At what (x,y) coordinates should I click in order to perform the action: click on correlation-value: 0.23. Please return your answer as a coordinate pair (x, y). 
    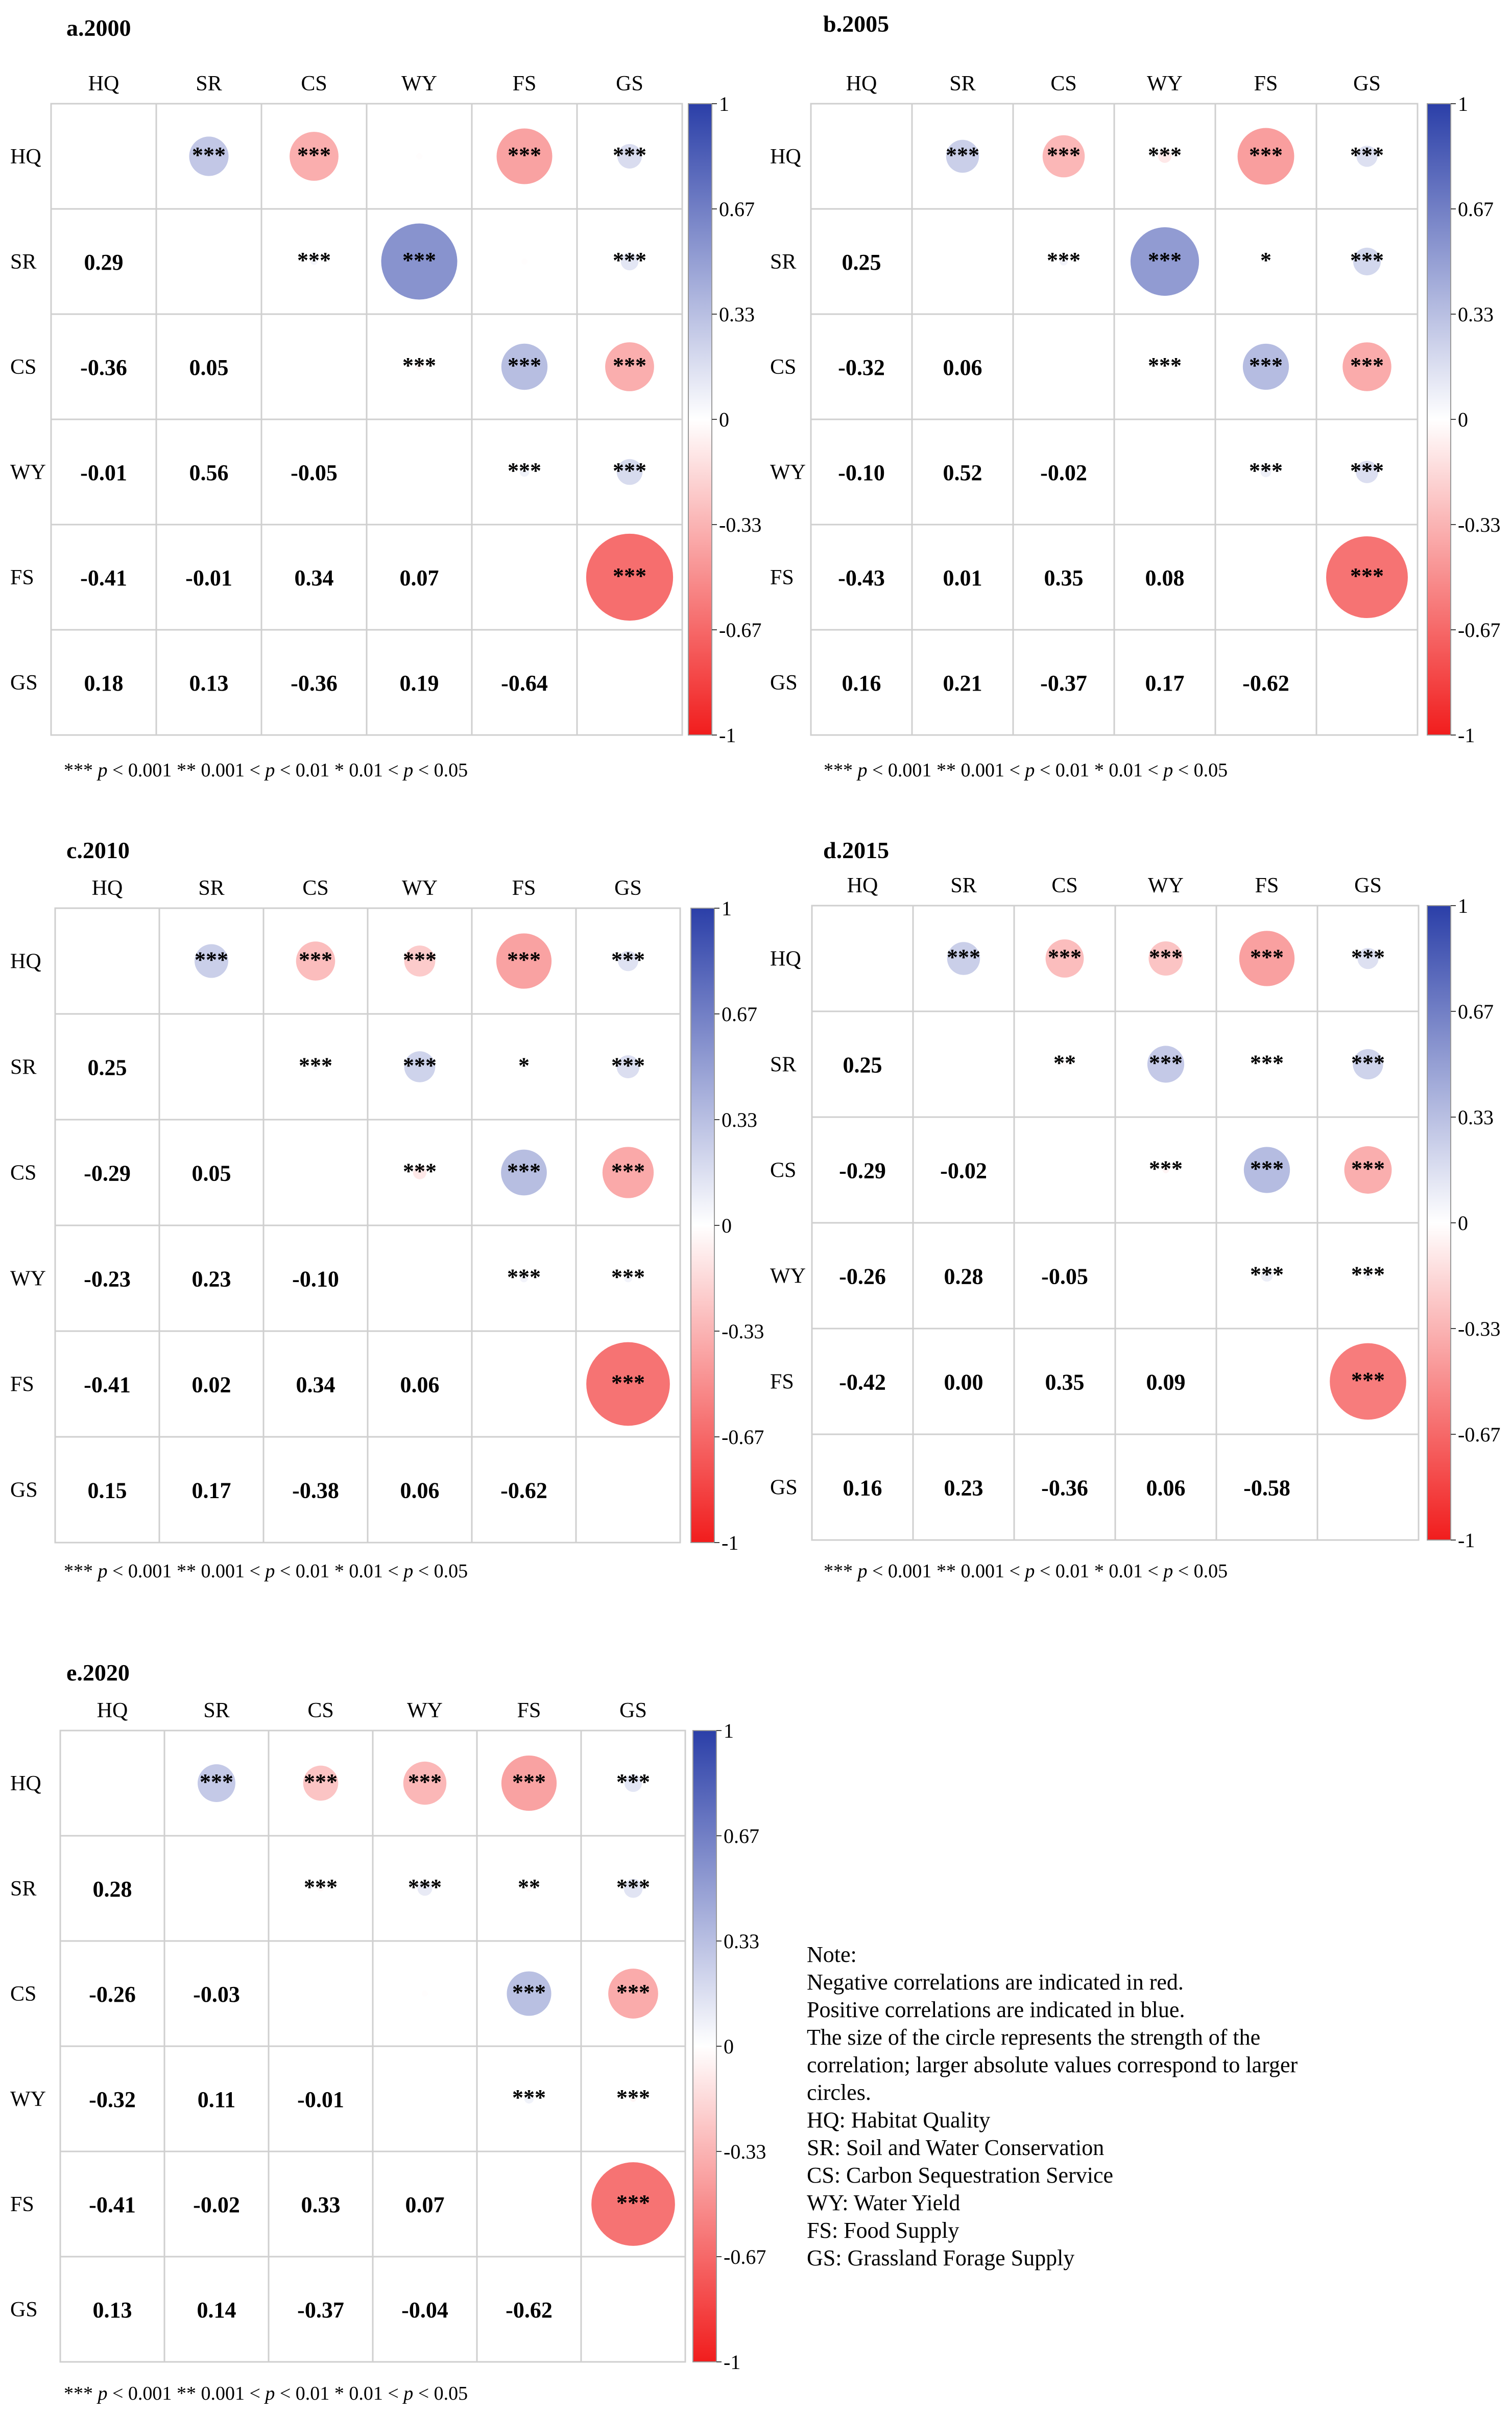
    Looking at the image, I should click on (211, 1280).